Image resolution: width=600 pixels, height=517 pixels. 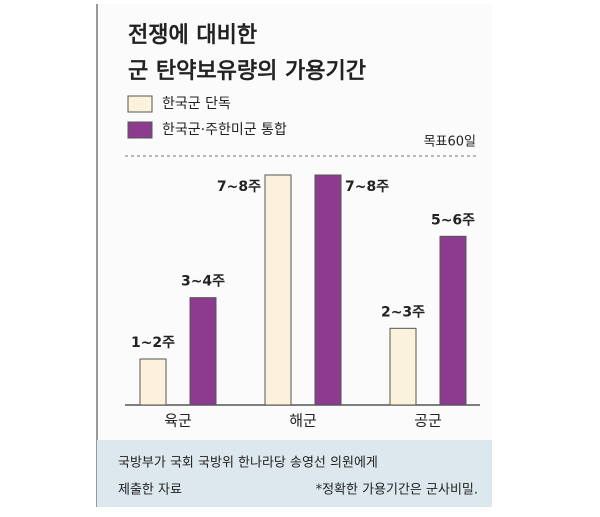 What do you see at coordinates (150, 490) in the screenshot?
I see `source-line2: 제출한 자료` at bounding box center [150, 490].